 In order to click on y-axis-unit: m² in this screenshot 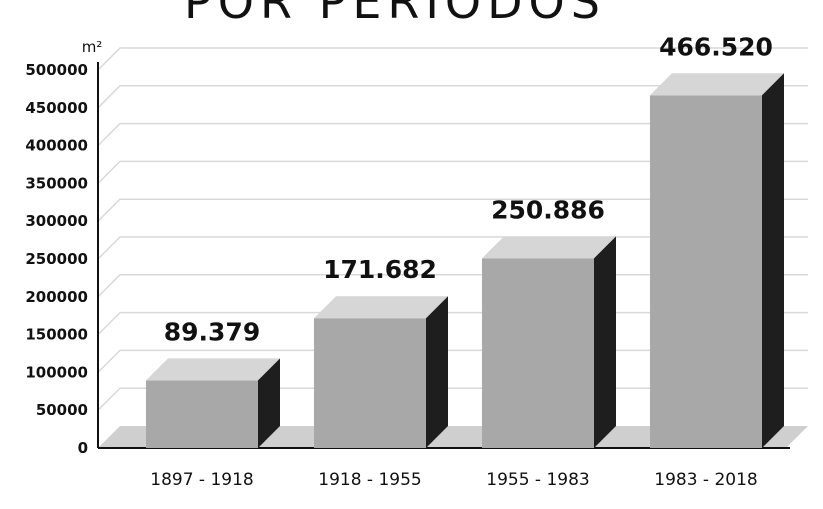, I will do `click(92, 47)`.